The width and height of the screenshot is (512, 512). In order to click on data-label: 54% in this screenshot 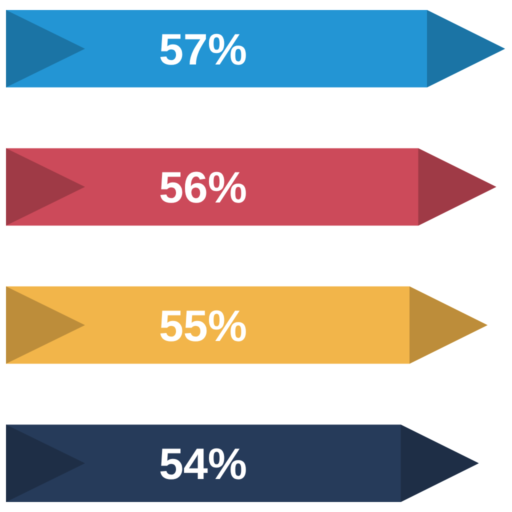, I will do `click(203, 465)`.